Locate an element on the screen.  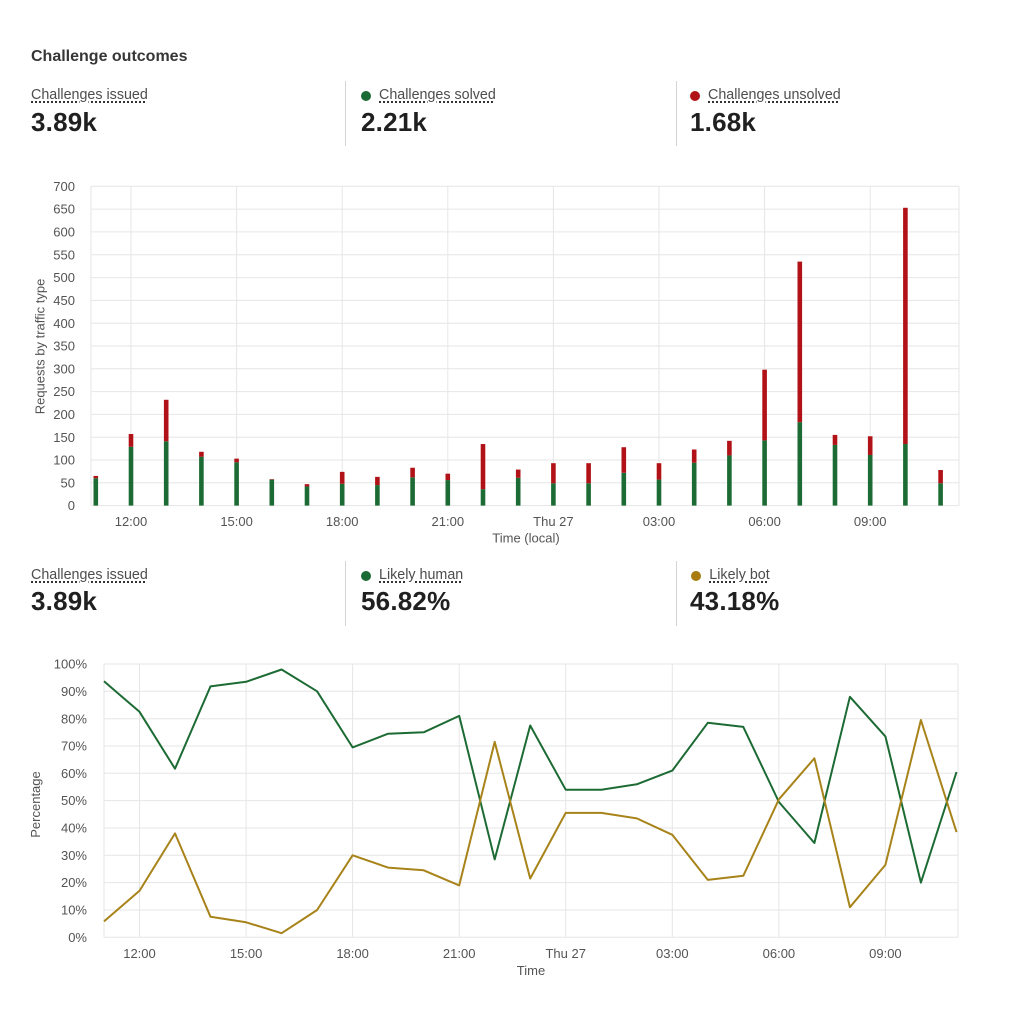
svg-text: 350 is located at coordinates (64, 346).